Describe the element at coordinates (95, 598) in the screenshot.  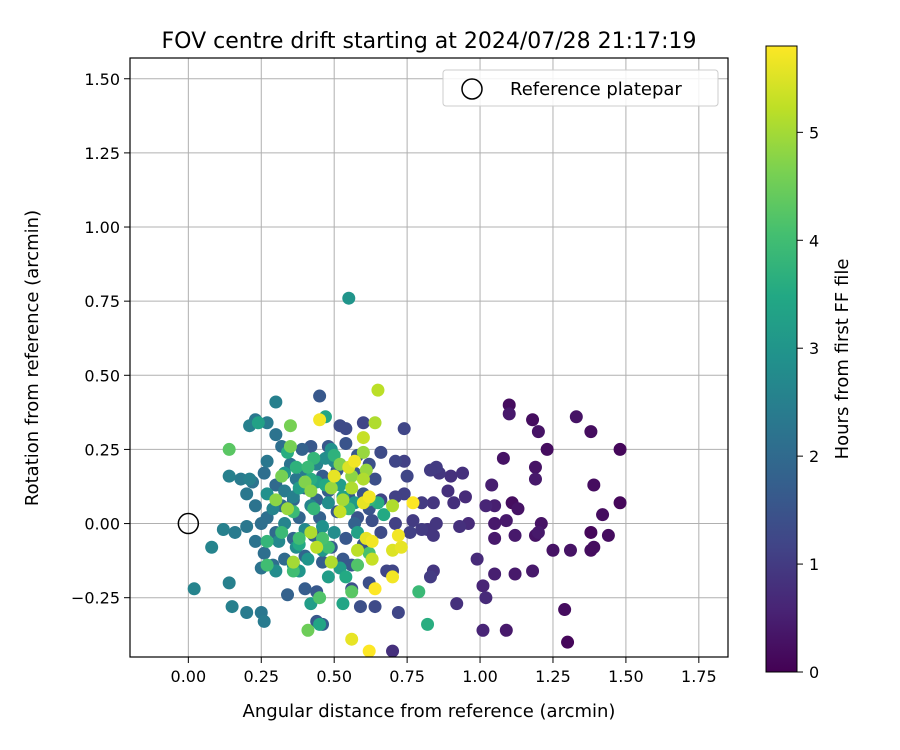
I see `y-tick-label: −0.25` at that location.